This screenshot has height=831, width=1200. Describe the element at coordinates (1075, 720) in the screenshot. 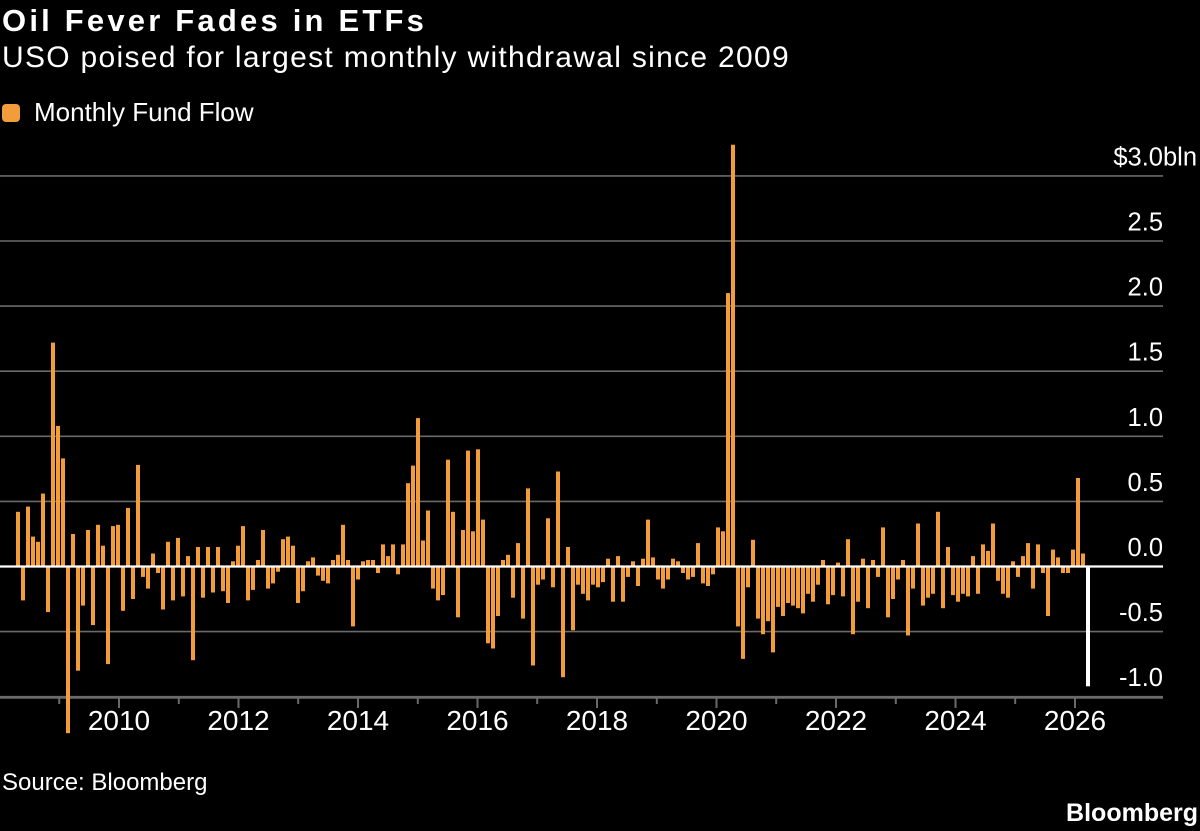

I see `svg-text: 2026` at that location.